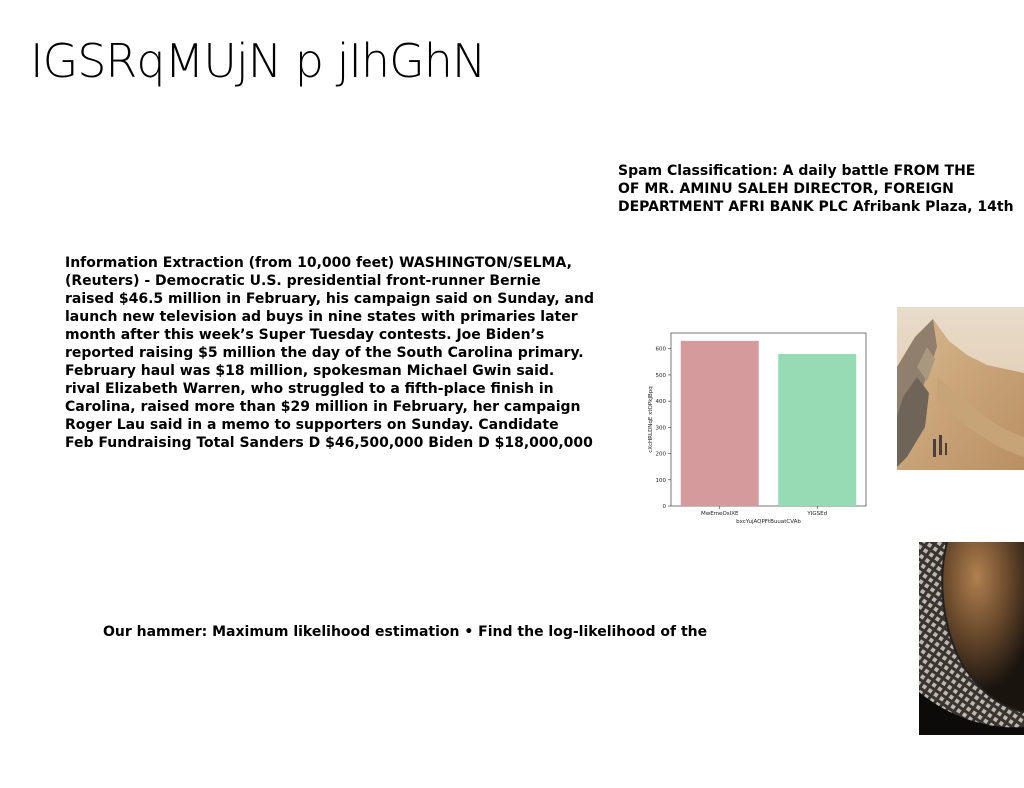 The image size is (1024, 788). Describe the element at coordinates (971, 638) in the screenshot. I see `lattice-tunnel-photo` at that location.